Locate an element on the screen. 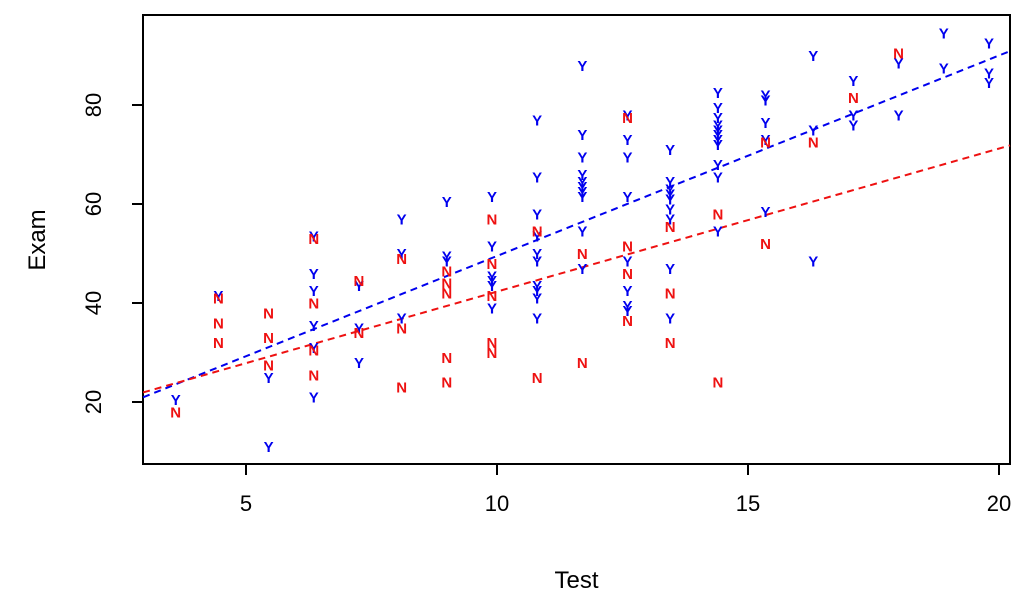  x-tick-label: 20 is located at coordinates (999, 503).